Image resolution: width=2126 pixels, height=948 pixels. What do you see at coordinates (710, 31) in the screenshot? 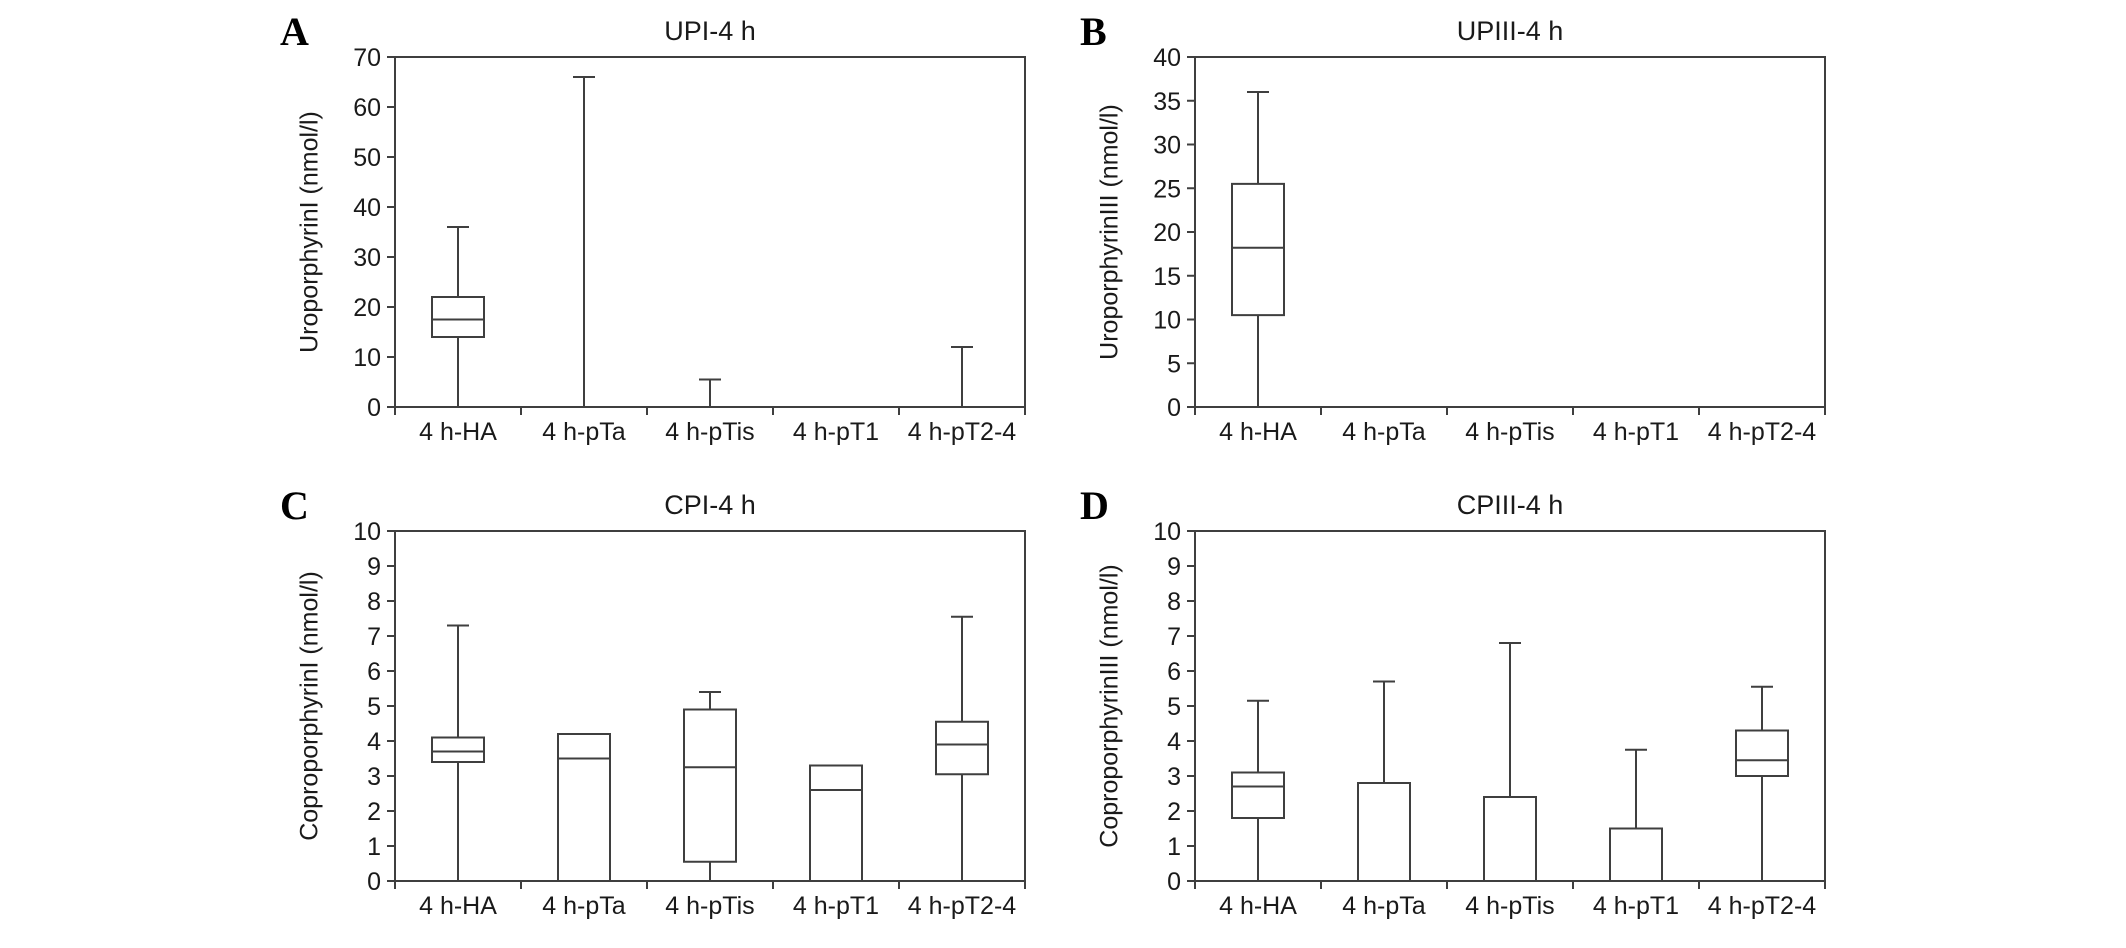
I see `panel-title-a: UPI-4 h` at bounding box center [710, 31].